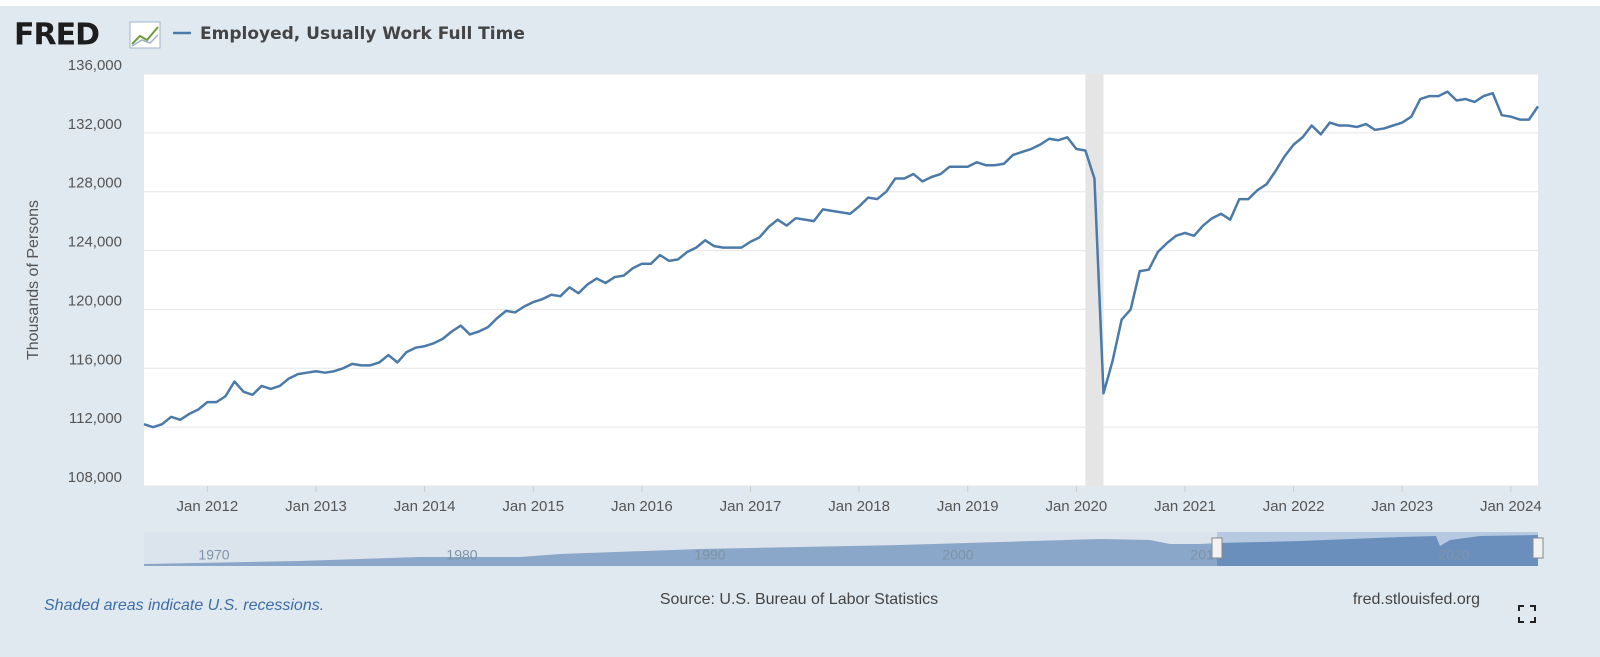 Image resolution: width=1600 pixels, height=657 pixels. I want to click on site-link: fred.stlouisfed.org, so click(1416, 599).